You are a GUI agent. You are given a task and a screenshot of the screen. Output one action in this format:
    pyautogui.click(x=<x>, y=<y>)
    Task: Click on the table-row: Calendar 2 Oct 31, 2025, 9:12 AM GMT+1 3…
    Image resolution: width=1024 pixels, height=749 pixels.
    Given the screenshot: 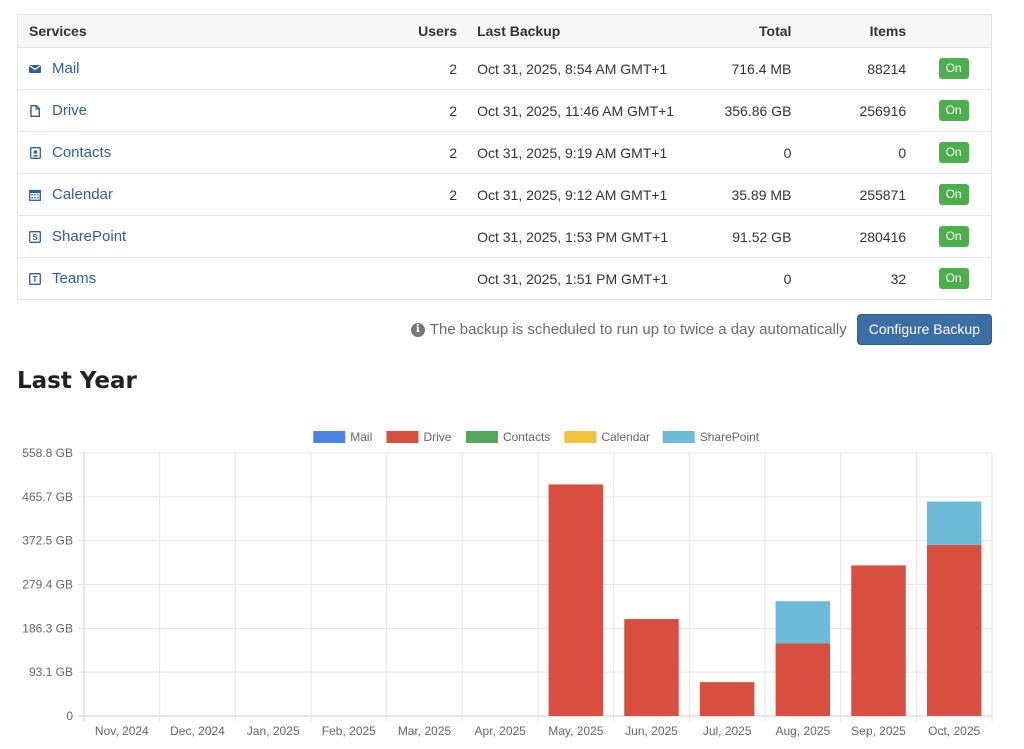 What is the action you would take?
    pyautogui.click(x=504, y=194)
    